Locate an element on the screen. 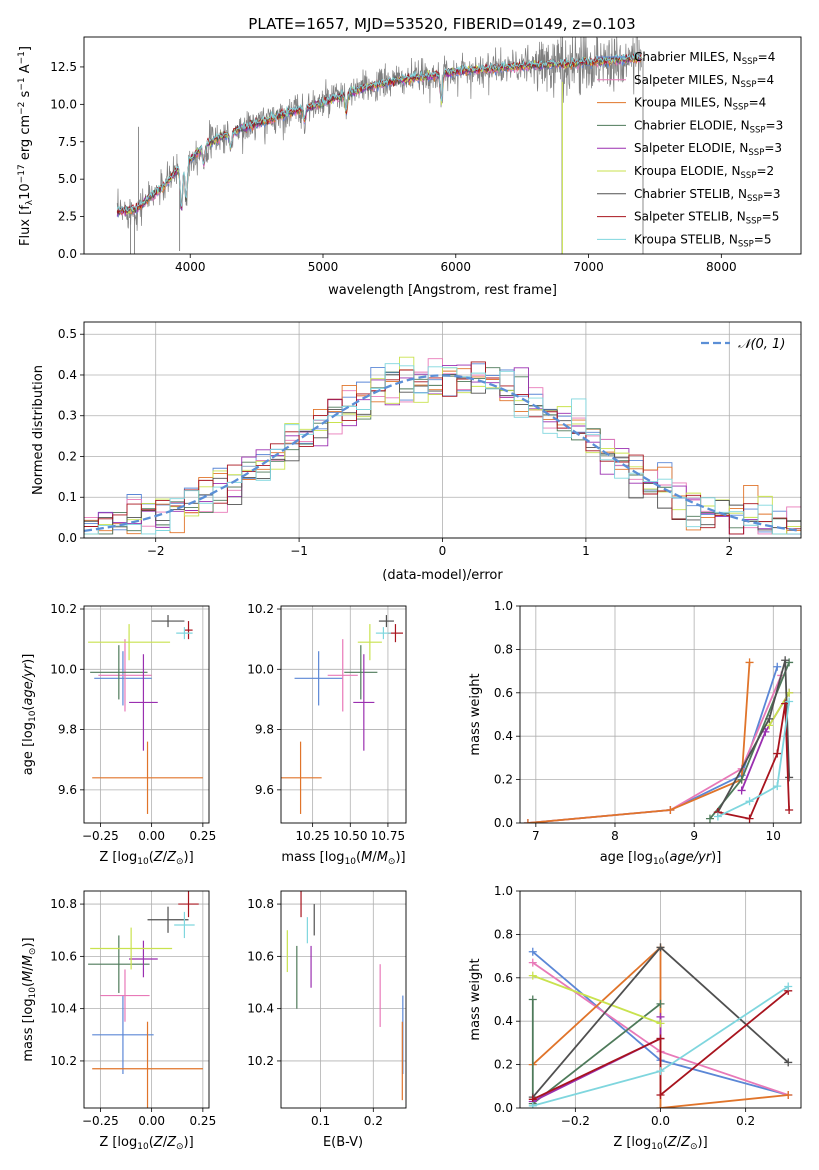  errorbar-point-salpeter-elodie is located at coordinates (143, 702).